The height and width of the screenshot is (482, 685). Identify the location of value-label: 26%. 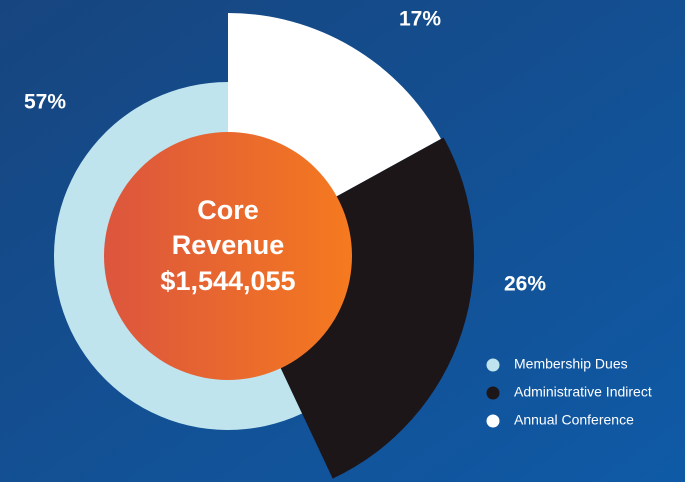
(525, 284).